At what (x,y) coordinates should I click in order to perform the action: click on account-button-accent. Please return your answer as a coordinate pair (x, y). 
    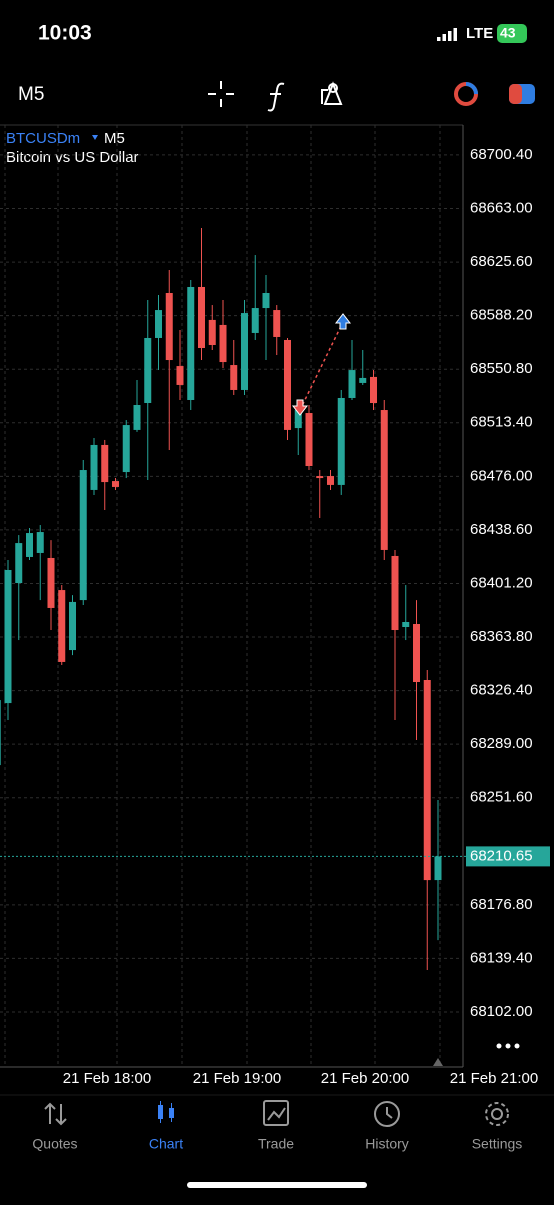
    Looking at the image, I should click on (471, 88).